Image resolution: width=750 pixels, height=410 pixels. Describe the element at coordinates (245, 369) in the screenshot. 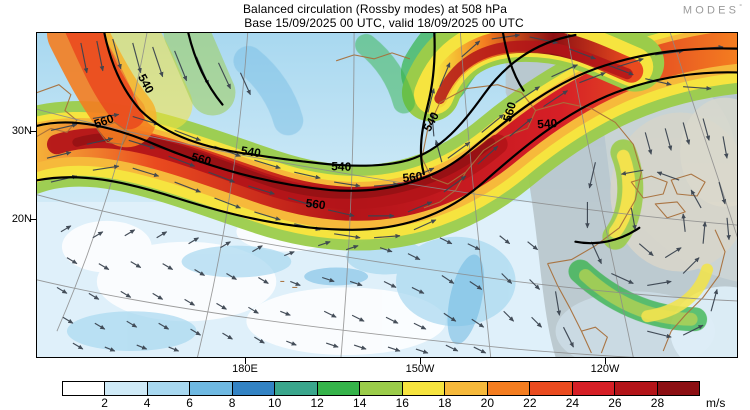

I see `xtick-label-180e: 180E` at that location.